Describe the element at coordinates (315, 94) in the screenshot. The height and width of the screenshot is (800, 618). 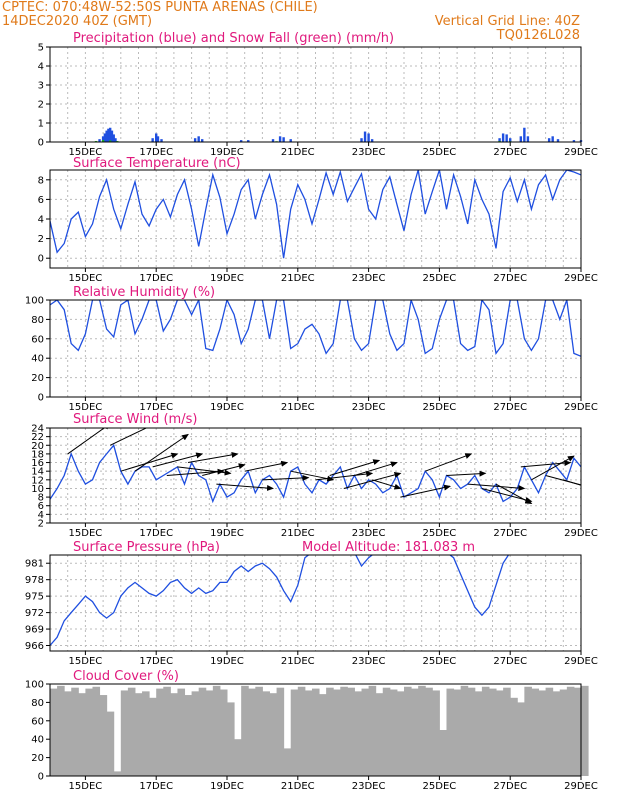
I see `precip-frame` at that location.